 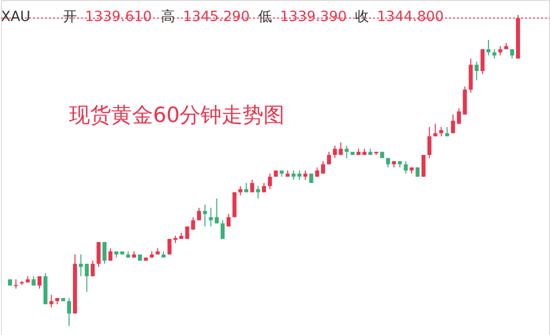 I want to click on text: 现货黄金60分钟走势图, so click(x=177, y=115).